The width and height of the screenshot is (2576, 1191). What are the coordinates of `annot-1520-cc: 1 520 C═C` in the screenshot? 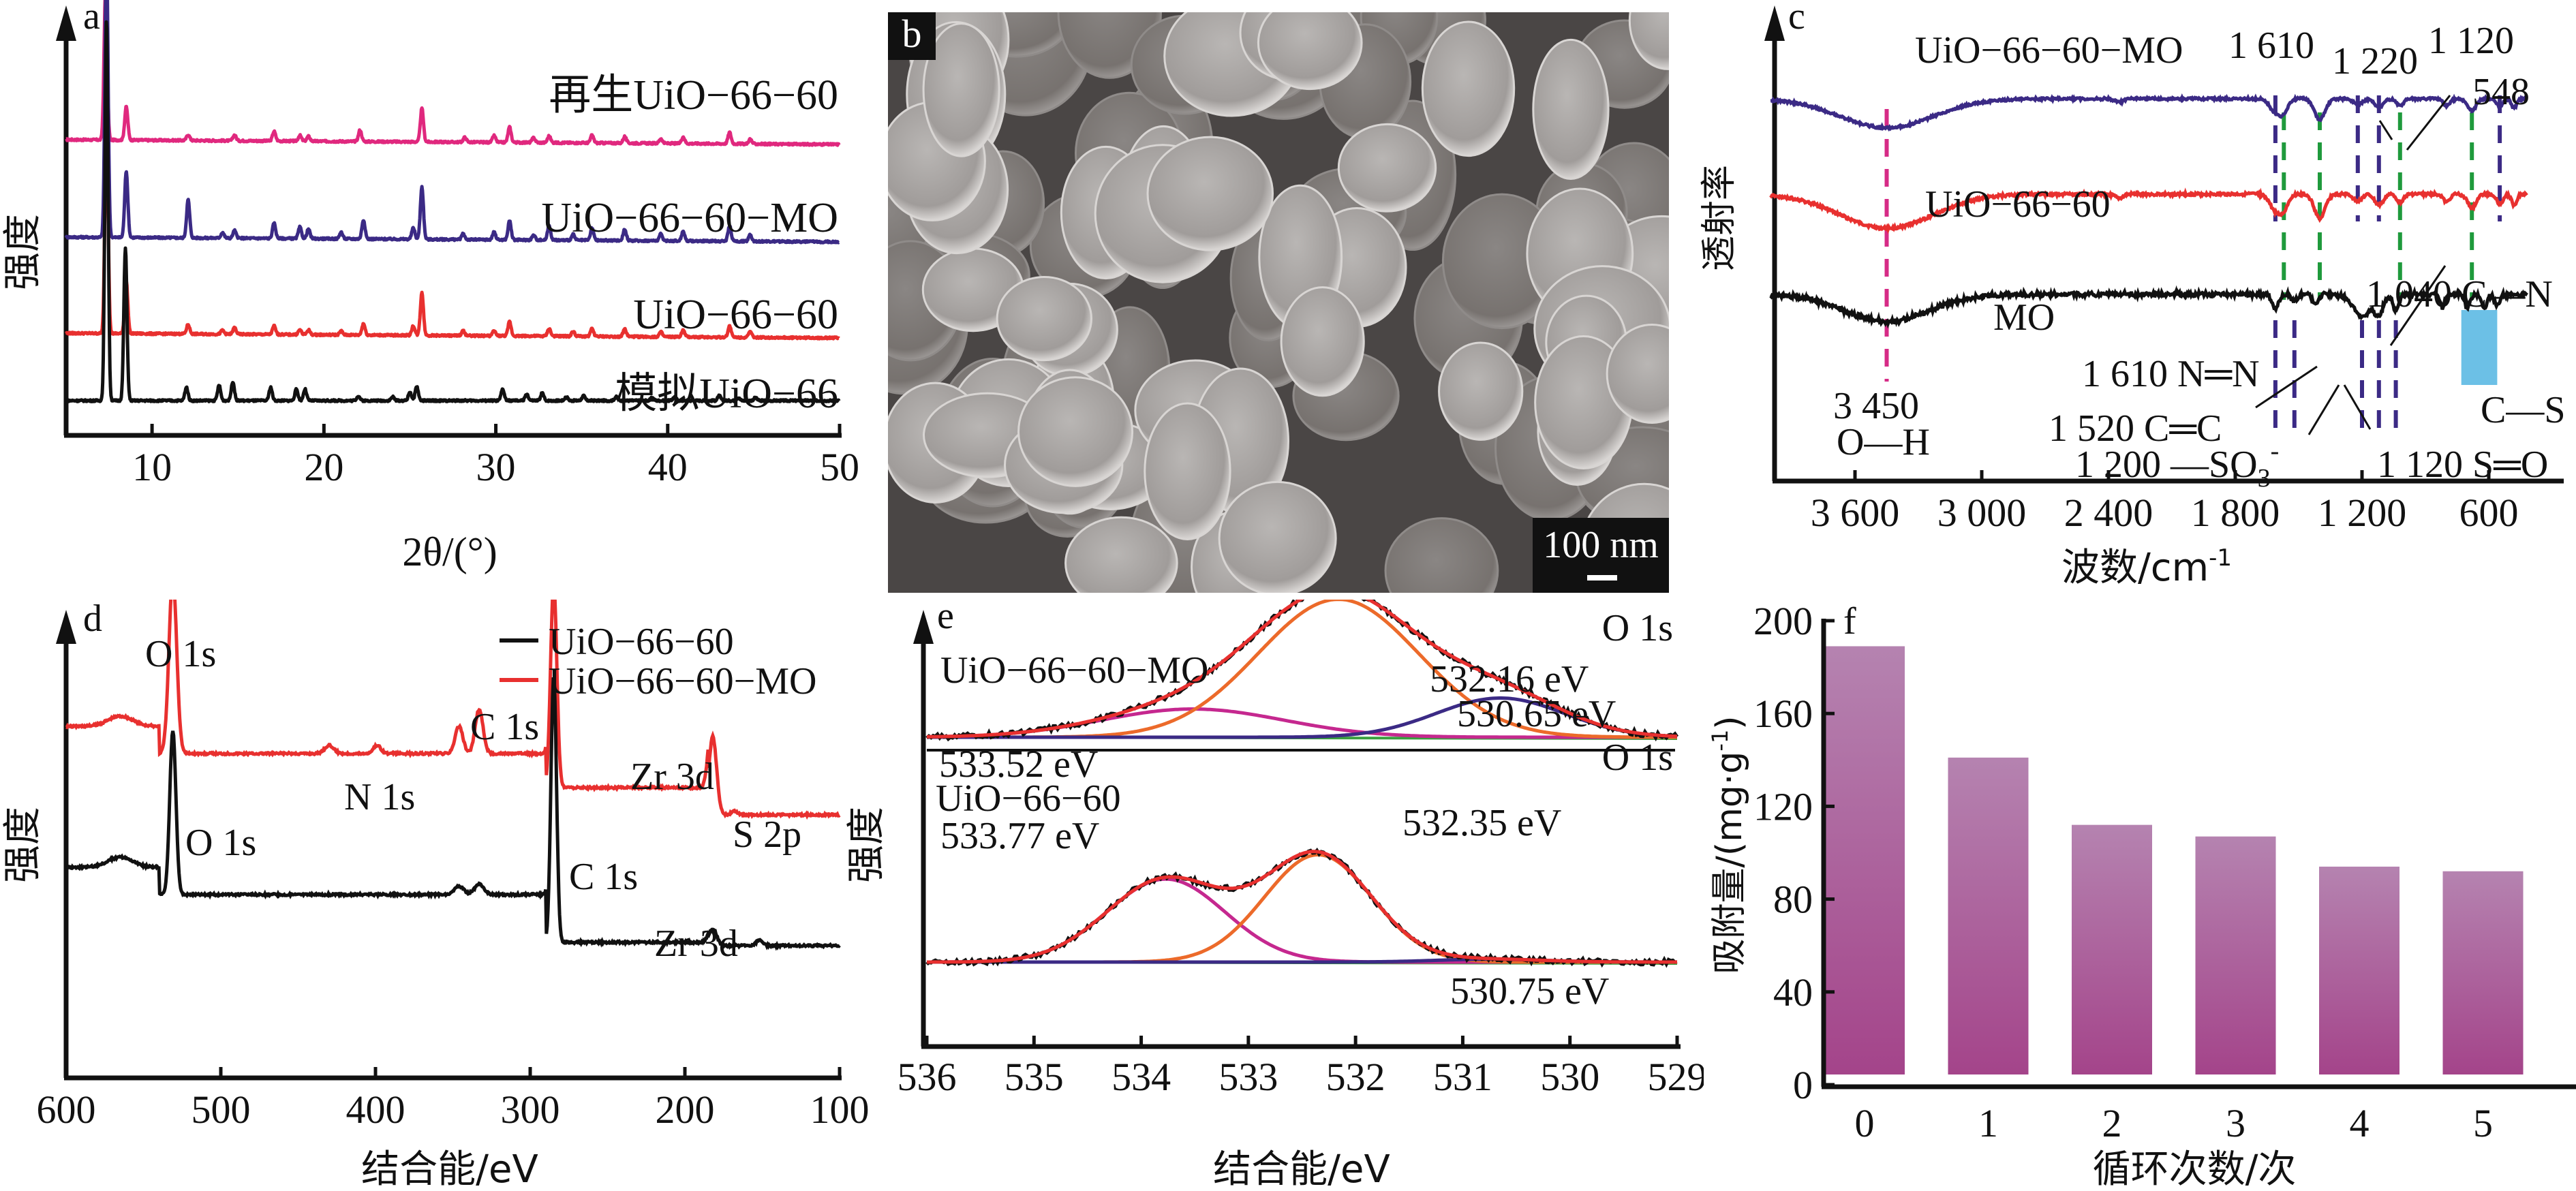 It's located at (2135, 429).